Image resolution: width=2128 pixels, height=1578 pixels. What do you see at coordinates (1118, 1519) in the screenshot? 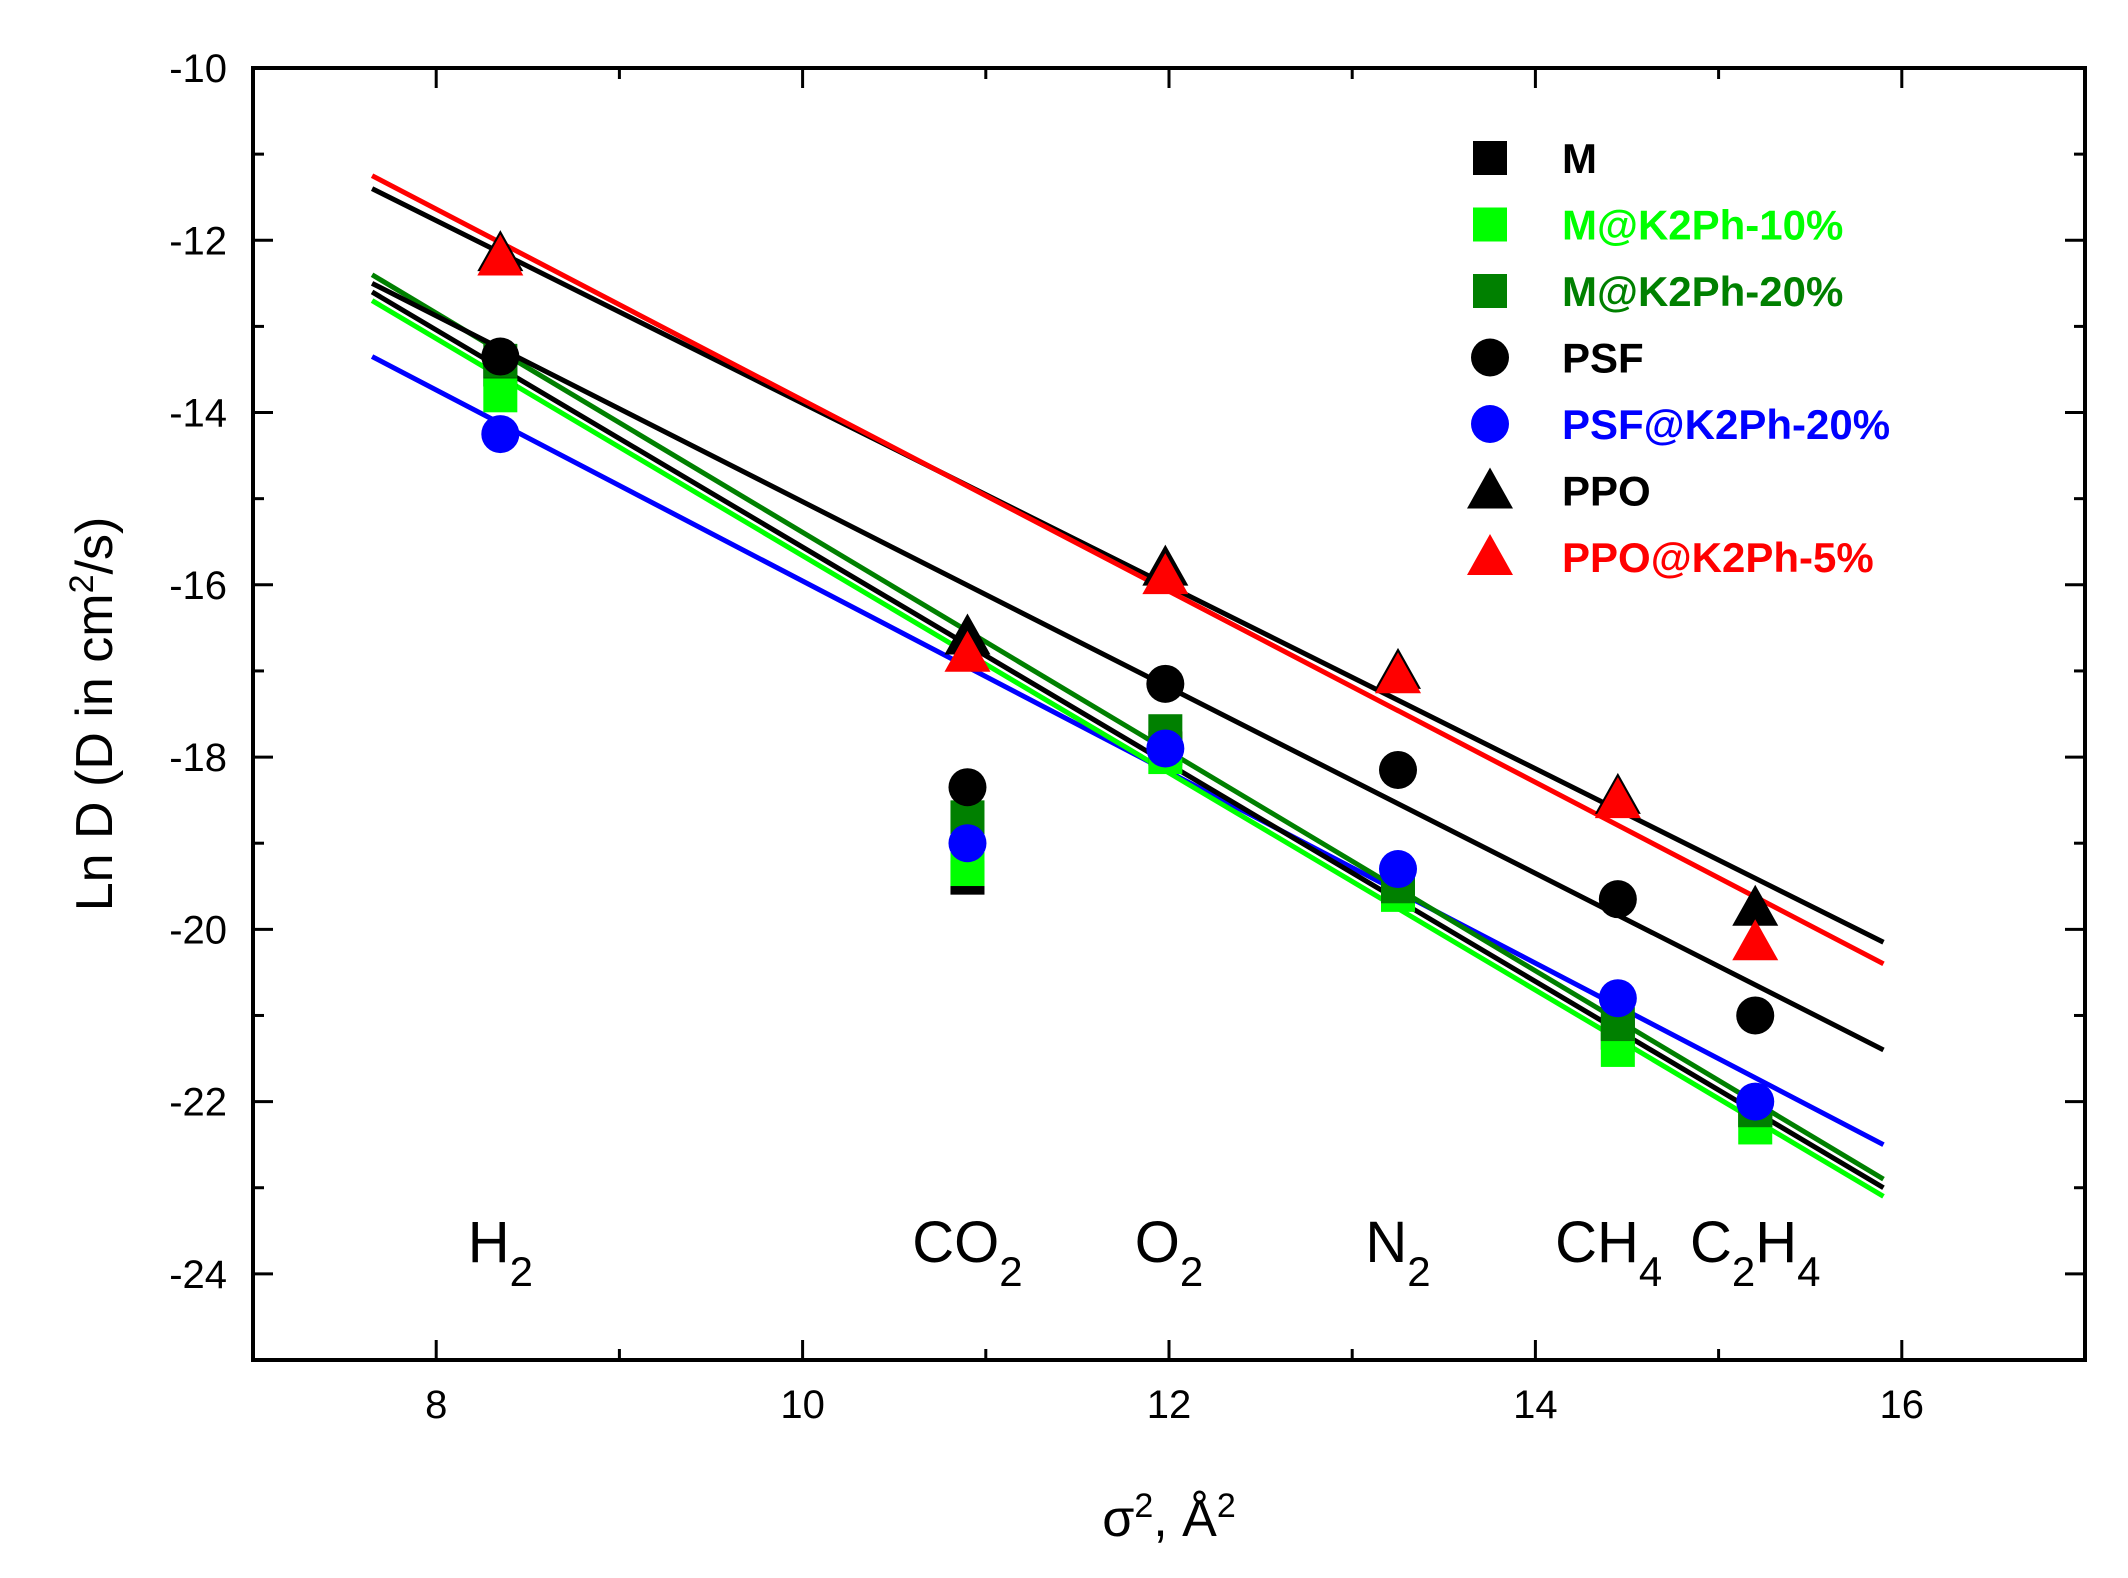
I see `x-axis-title-symbol: σ` at bounding box center [1118, 1519].